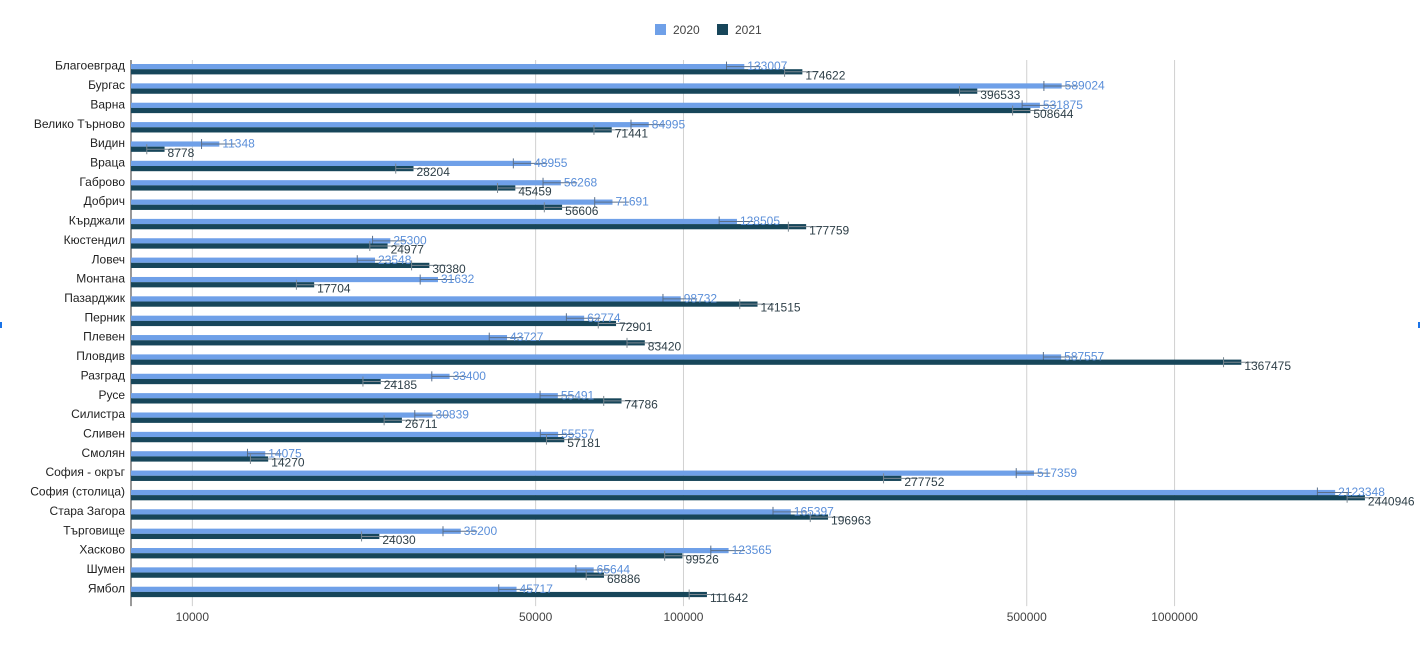  What do you see at coordinates (107, 104) in the screenshot?
I see `category-label: Варна` at bounding box center [107, 104].